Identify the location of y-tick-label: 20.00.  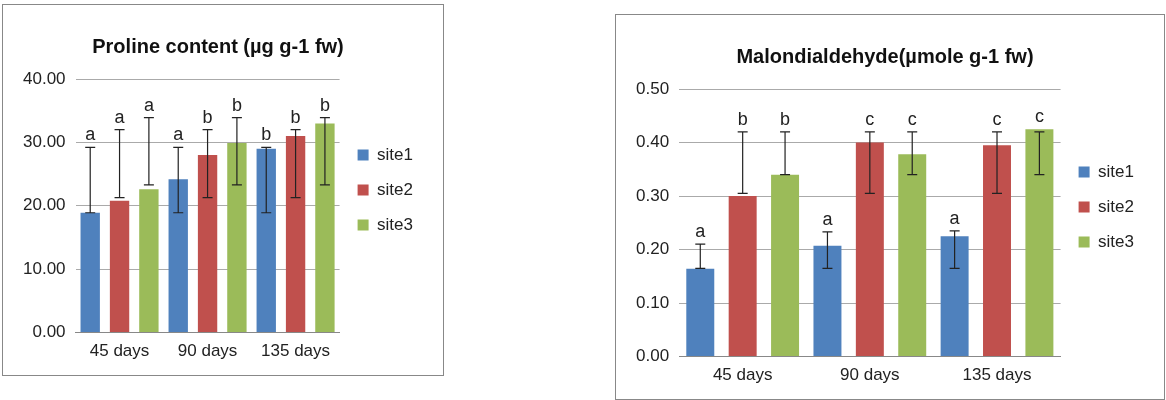
(44, 205).